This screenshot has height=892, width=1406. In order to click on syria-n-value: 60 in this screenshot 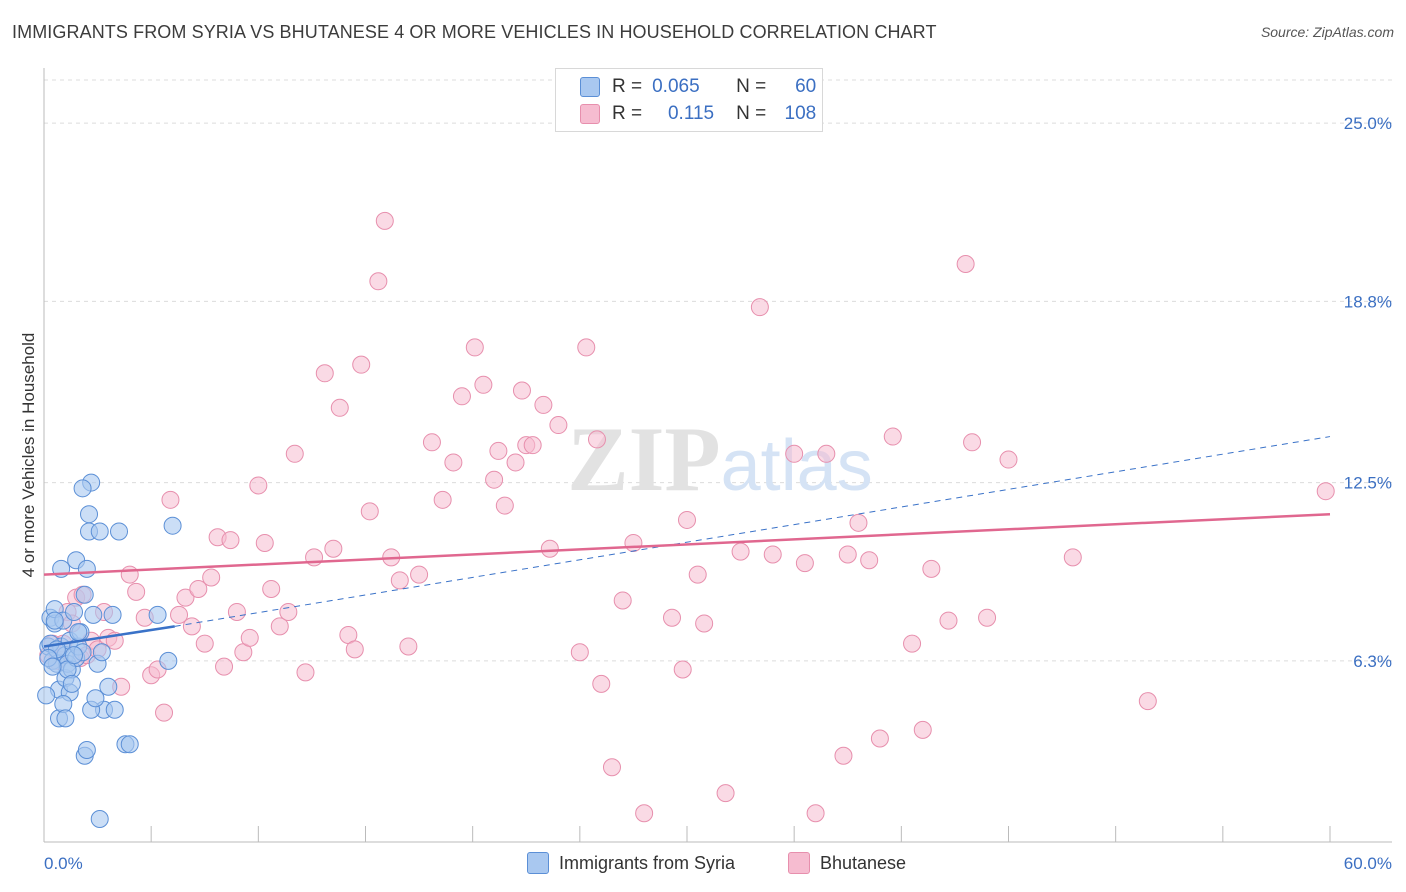, I will do `click(806, 86)`.